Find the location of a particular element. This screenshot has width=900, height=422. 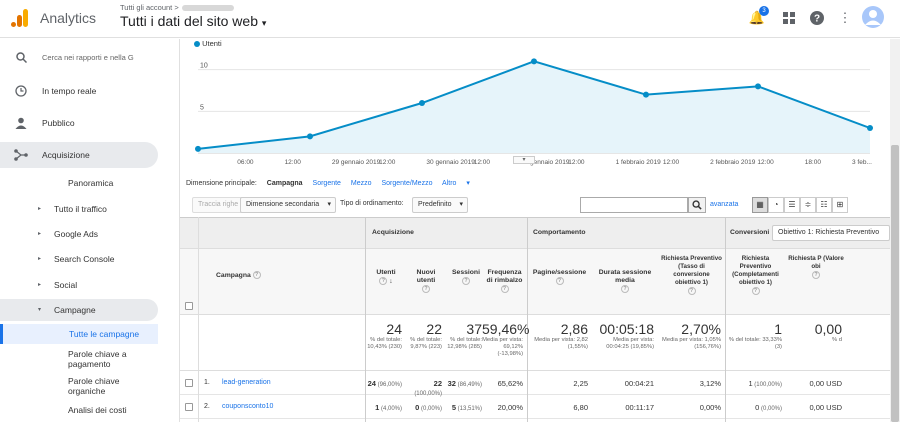

term-cloud-icon: ☷ is located at coordinates (824, 205).